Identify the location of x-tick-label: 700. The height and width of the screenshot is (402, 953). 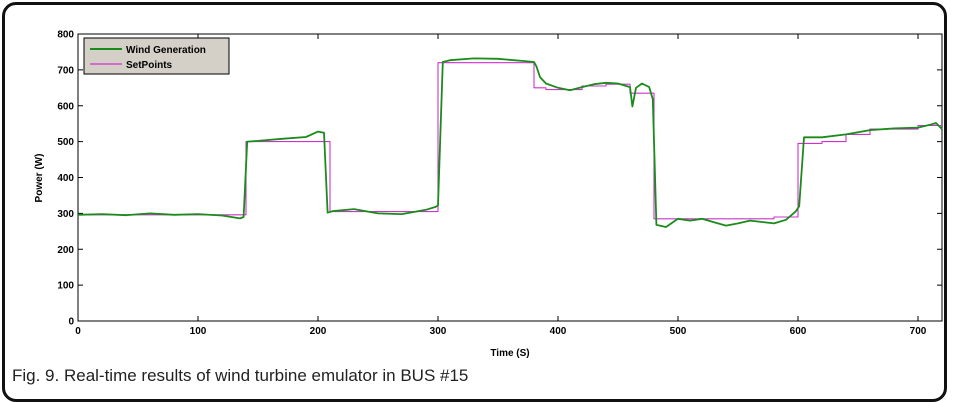
(918, 331).